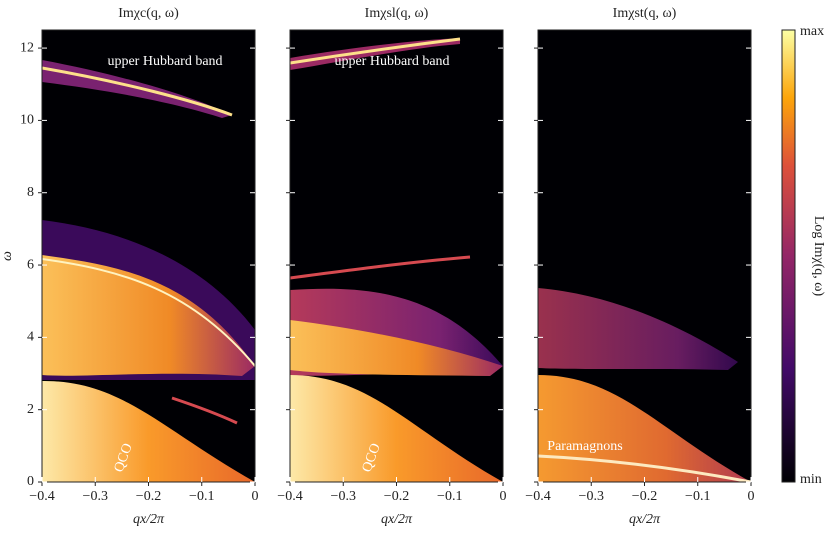 This screenshot has width=830, height=536. I want to click on colorbar, so click(788, 256).